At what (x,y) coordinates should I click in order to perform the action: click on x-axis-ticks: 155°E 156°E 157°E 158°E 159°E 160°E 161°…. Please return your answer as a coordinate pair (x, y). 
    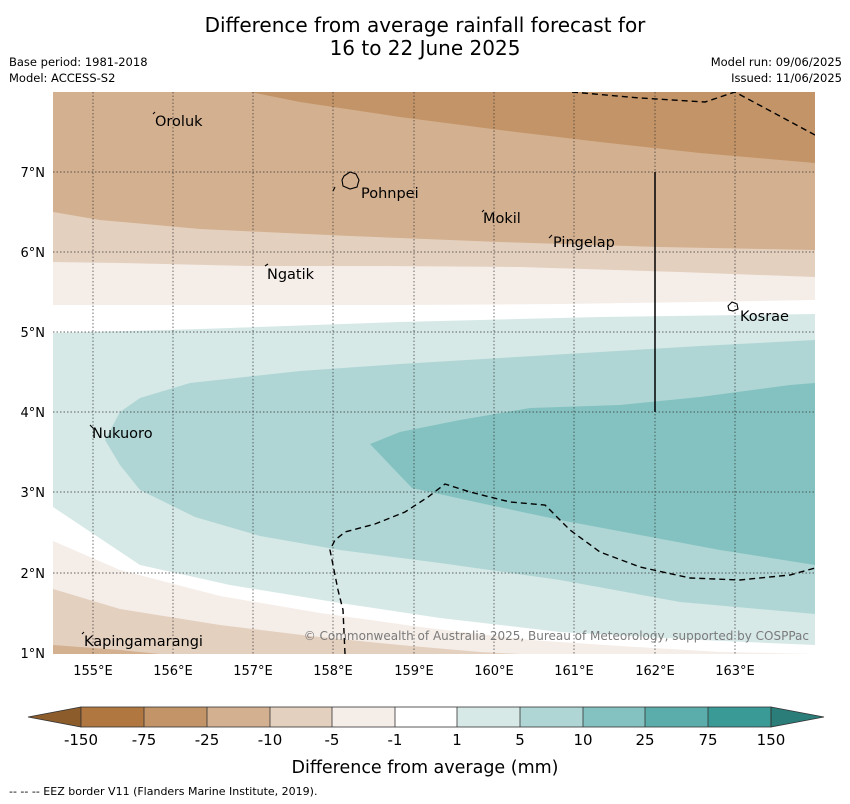
    Looking at the image, I should click on (414, 671).